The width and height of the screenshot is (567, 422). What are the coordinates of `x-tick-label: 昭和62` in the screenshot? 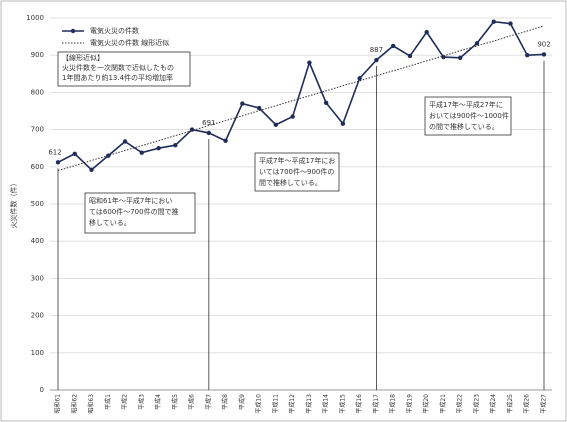 It's located at (74, 404).